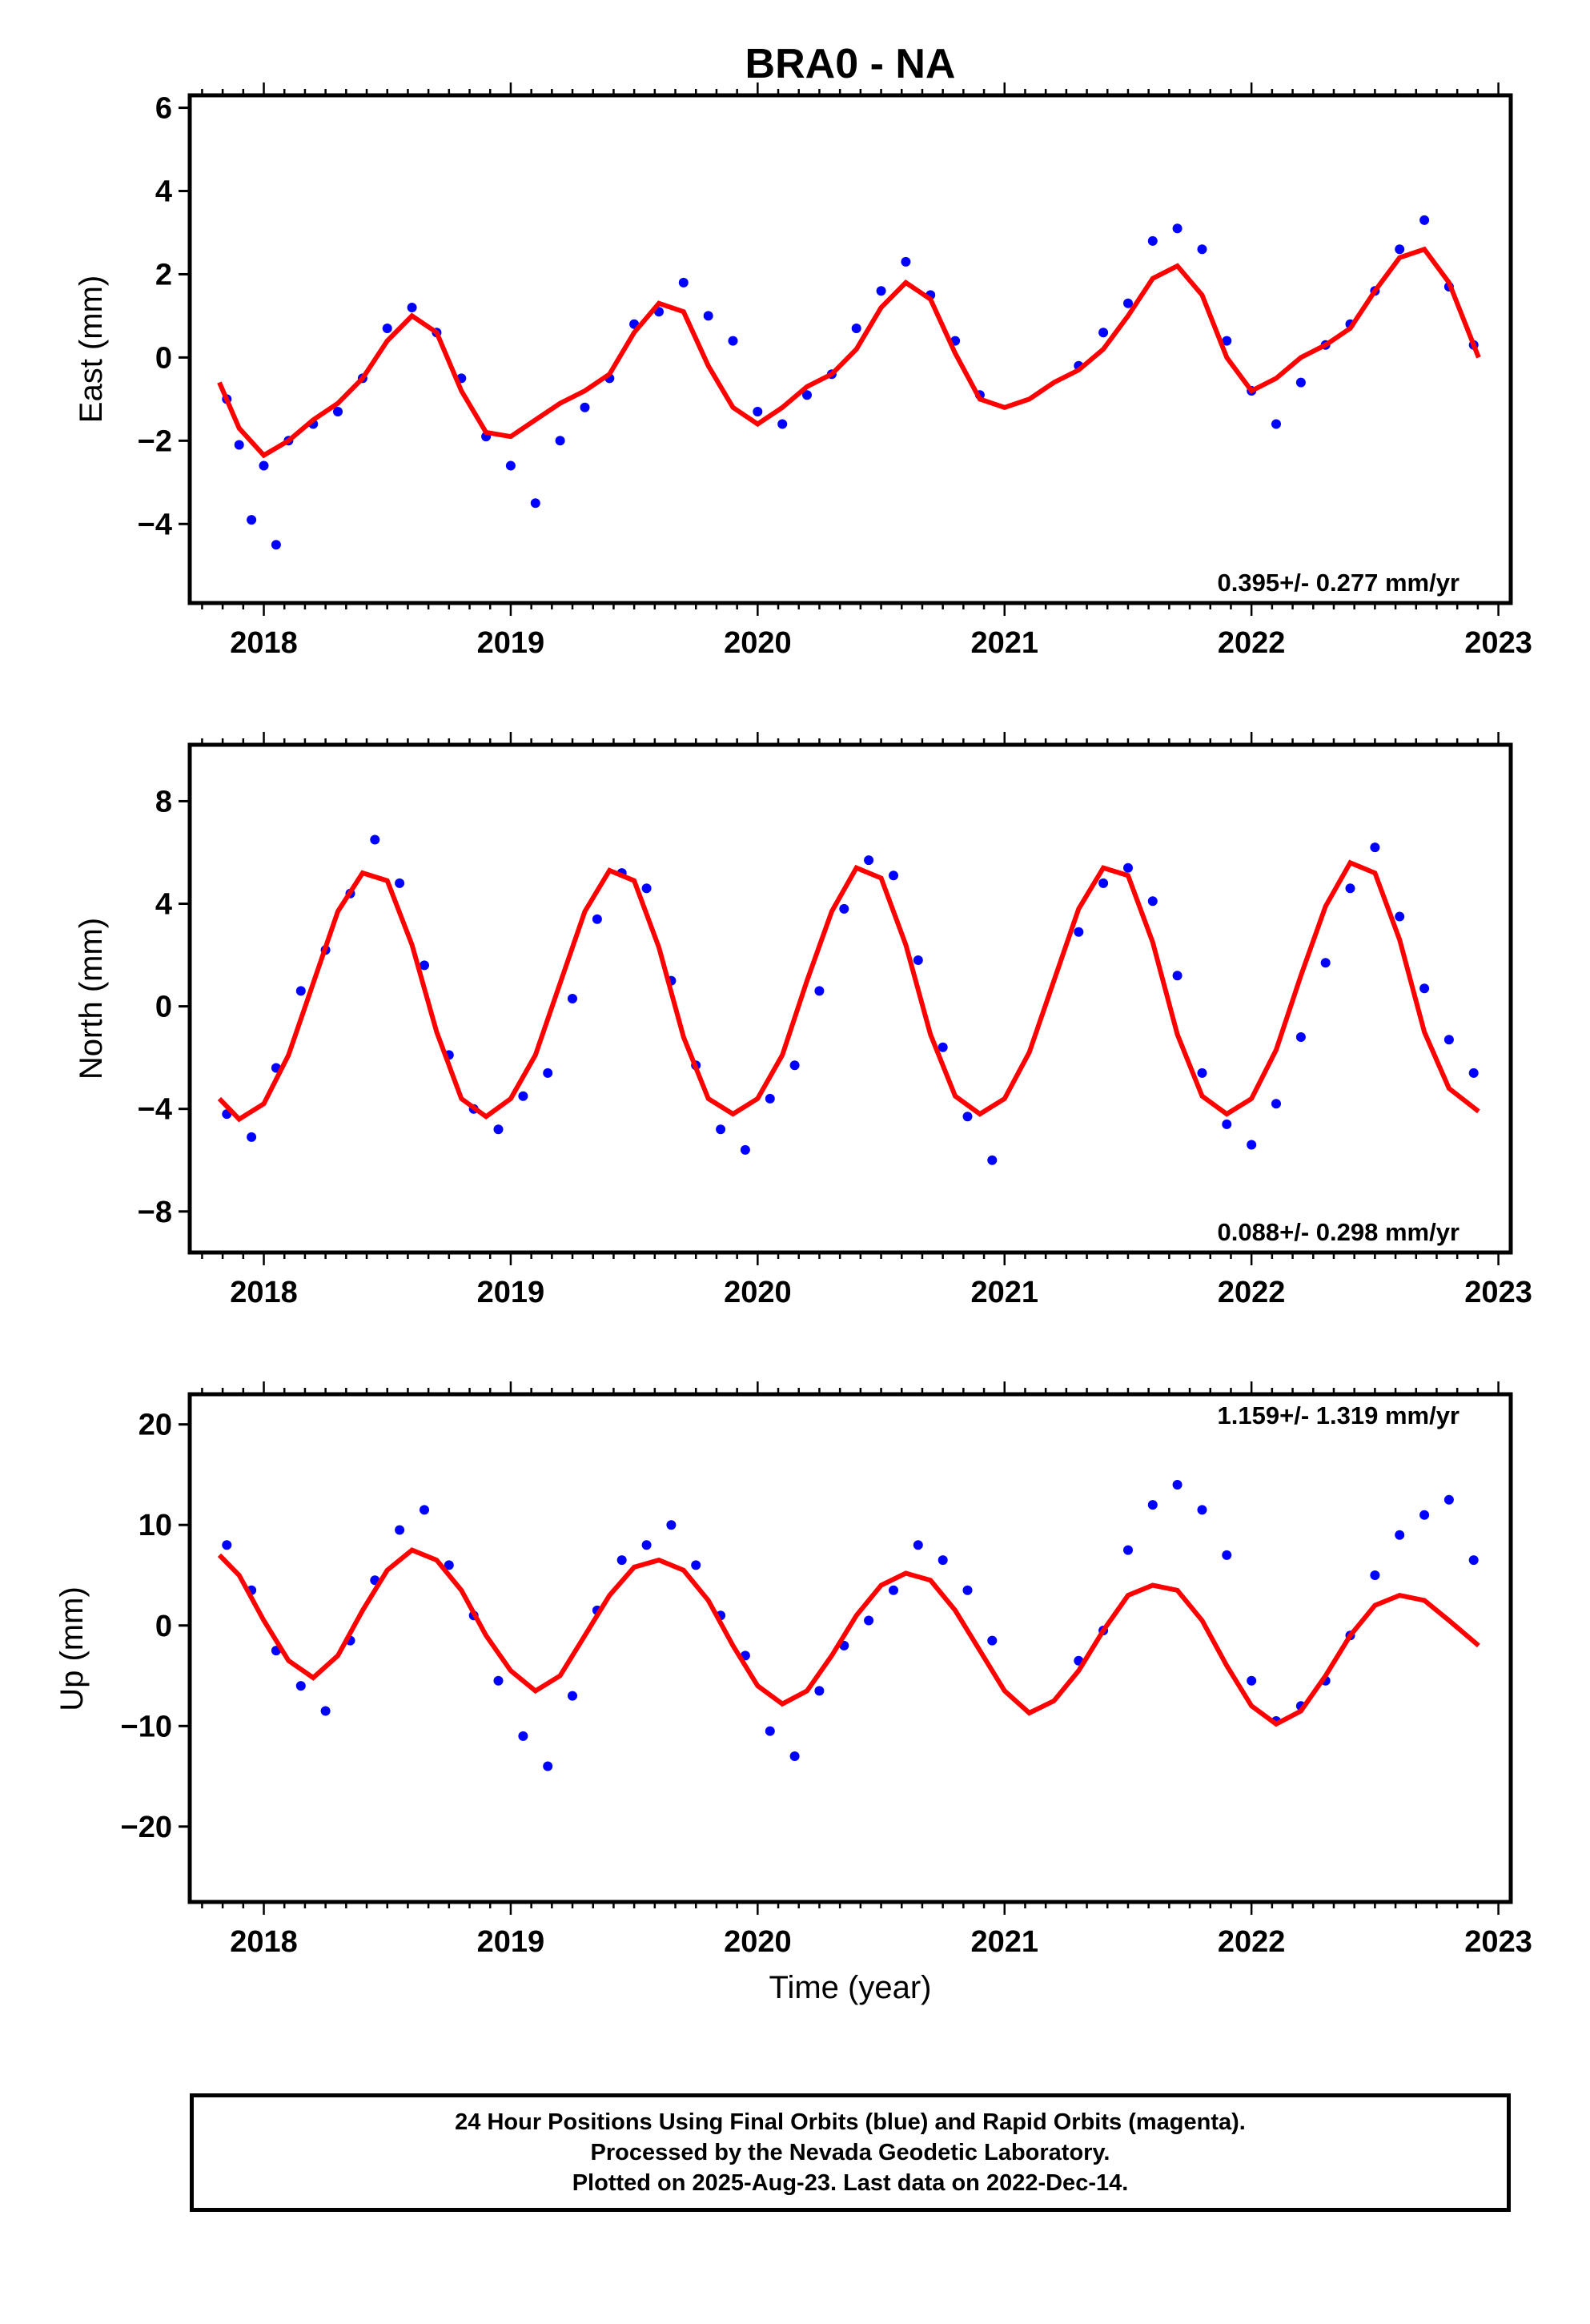 The image size is (1590, 2324). Describe the element at coordinates (163, 109) in the screenshot. I see `east-y-tick-label: 6` at that location.